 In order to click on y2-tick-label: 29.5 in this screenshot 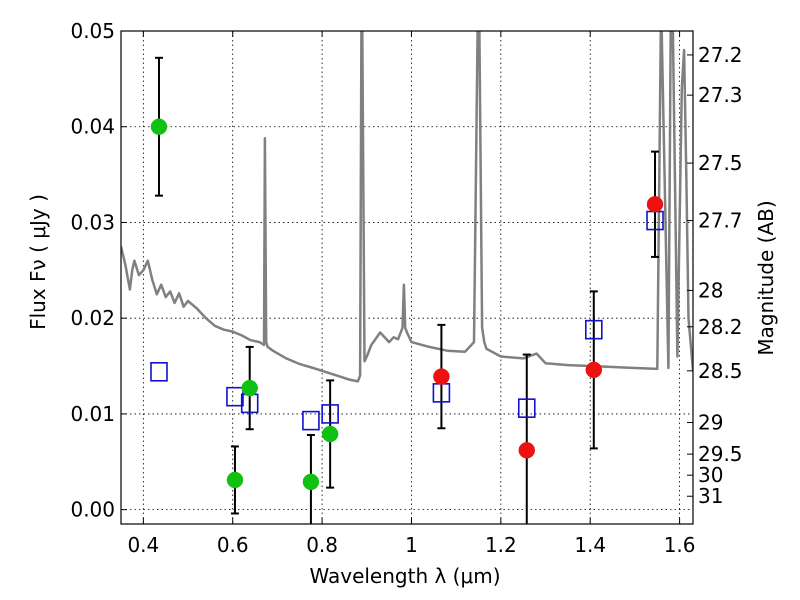, I will do `click(720, 454)`.